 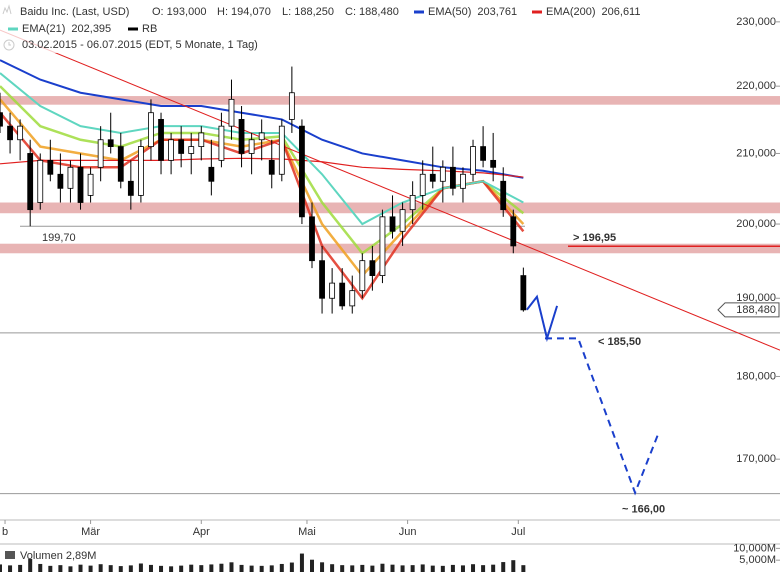 I want to click on legend-name: RB, so click(x=149, y=29).